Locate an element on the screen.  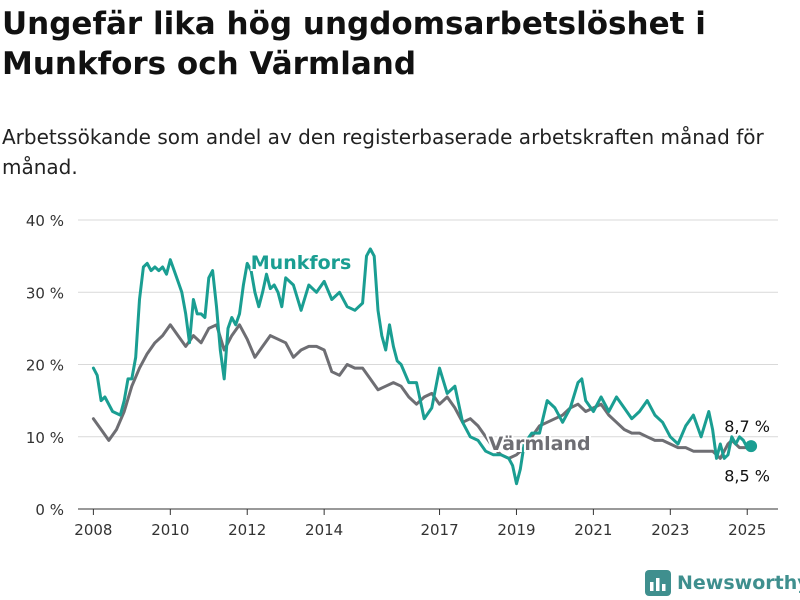
brand-name: Newsworthy is located at coordinates (738, 583).